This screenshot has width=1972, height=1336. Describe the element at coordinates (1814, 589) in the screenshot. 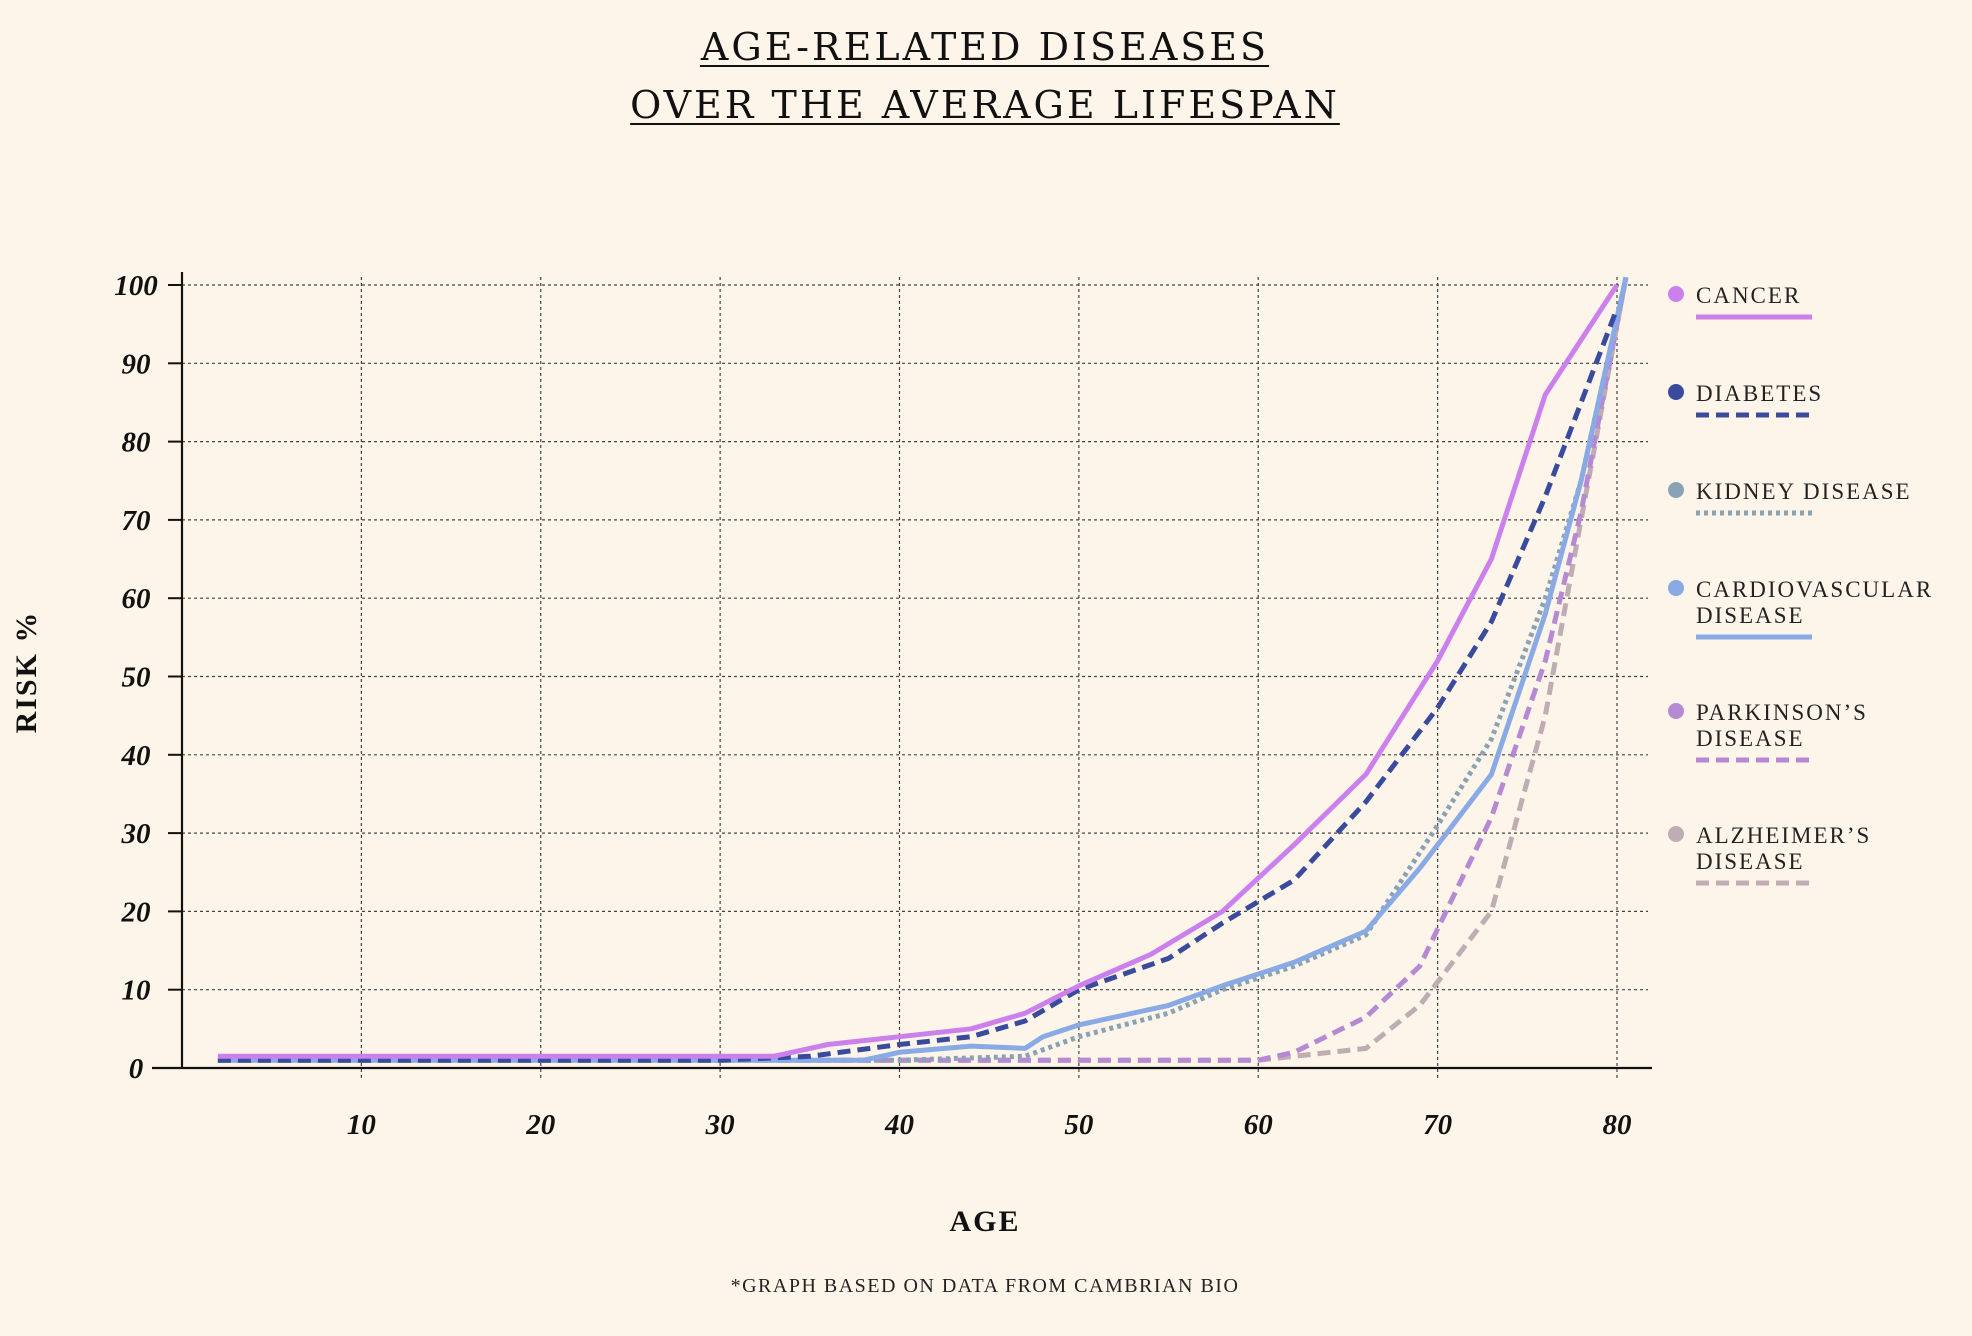

I see `legend-label: CARDIOVASCULAR` at that location.